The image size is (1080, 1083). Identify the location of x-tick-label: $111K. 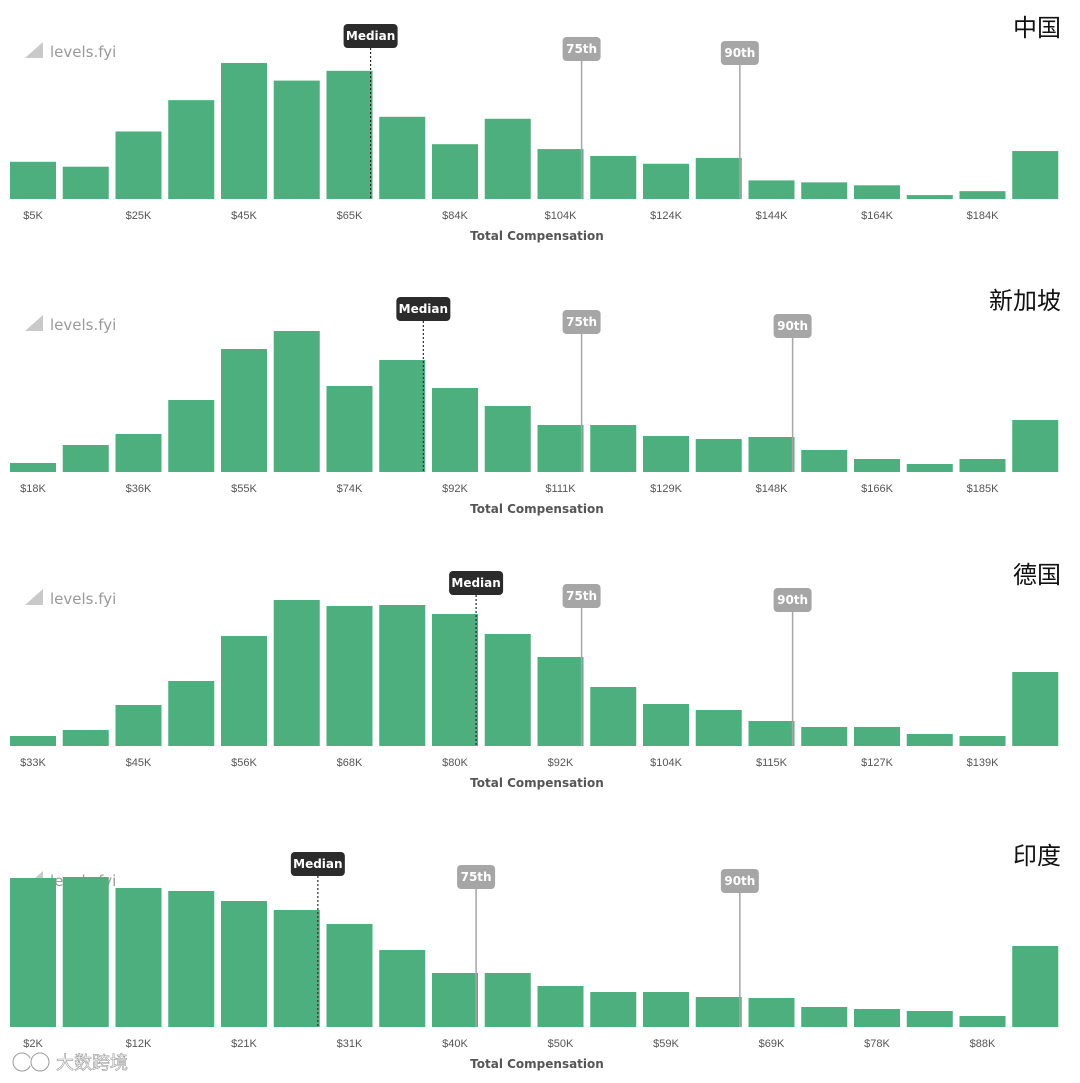
(560, 489).